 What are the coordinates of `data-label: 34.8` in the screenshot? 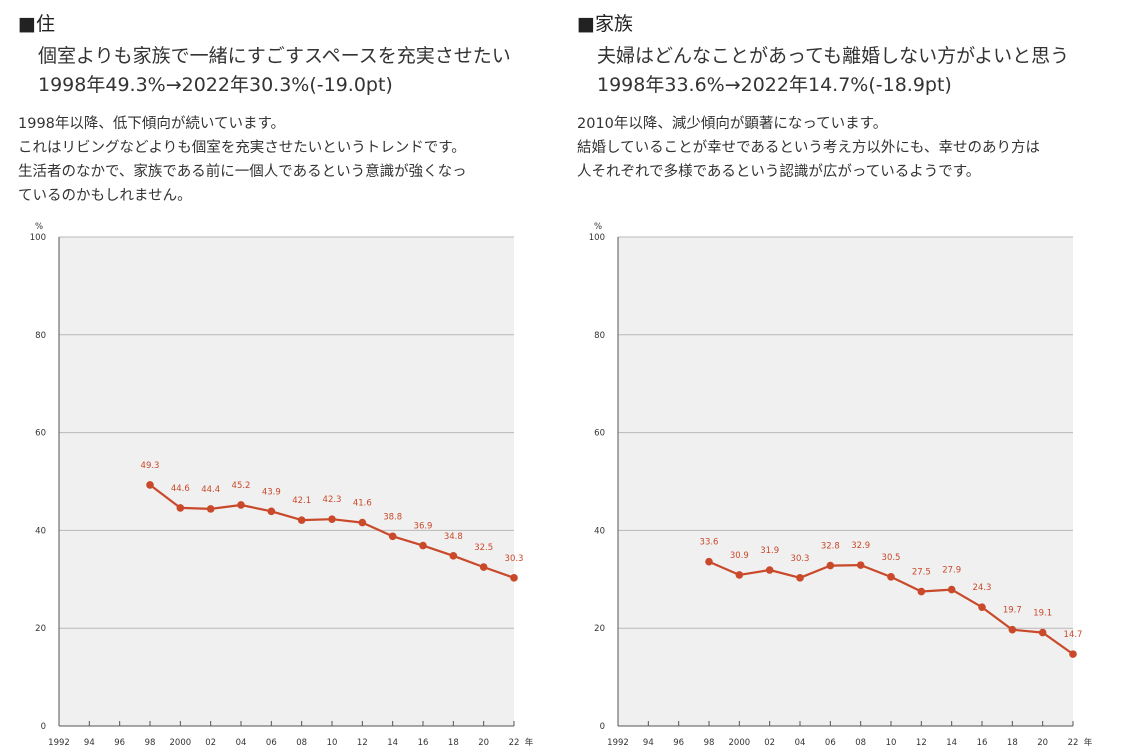 It's located at (453, 537).